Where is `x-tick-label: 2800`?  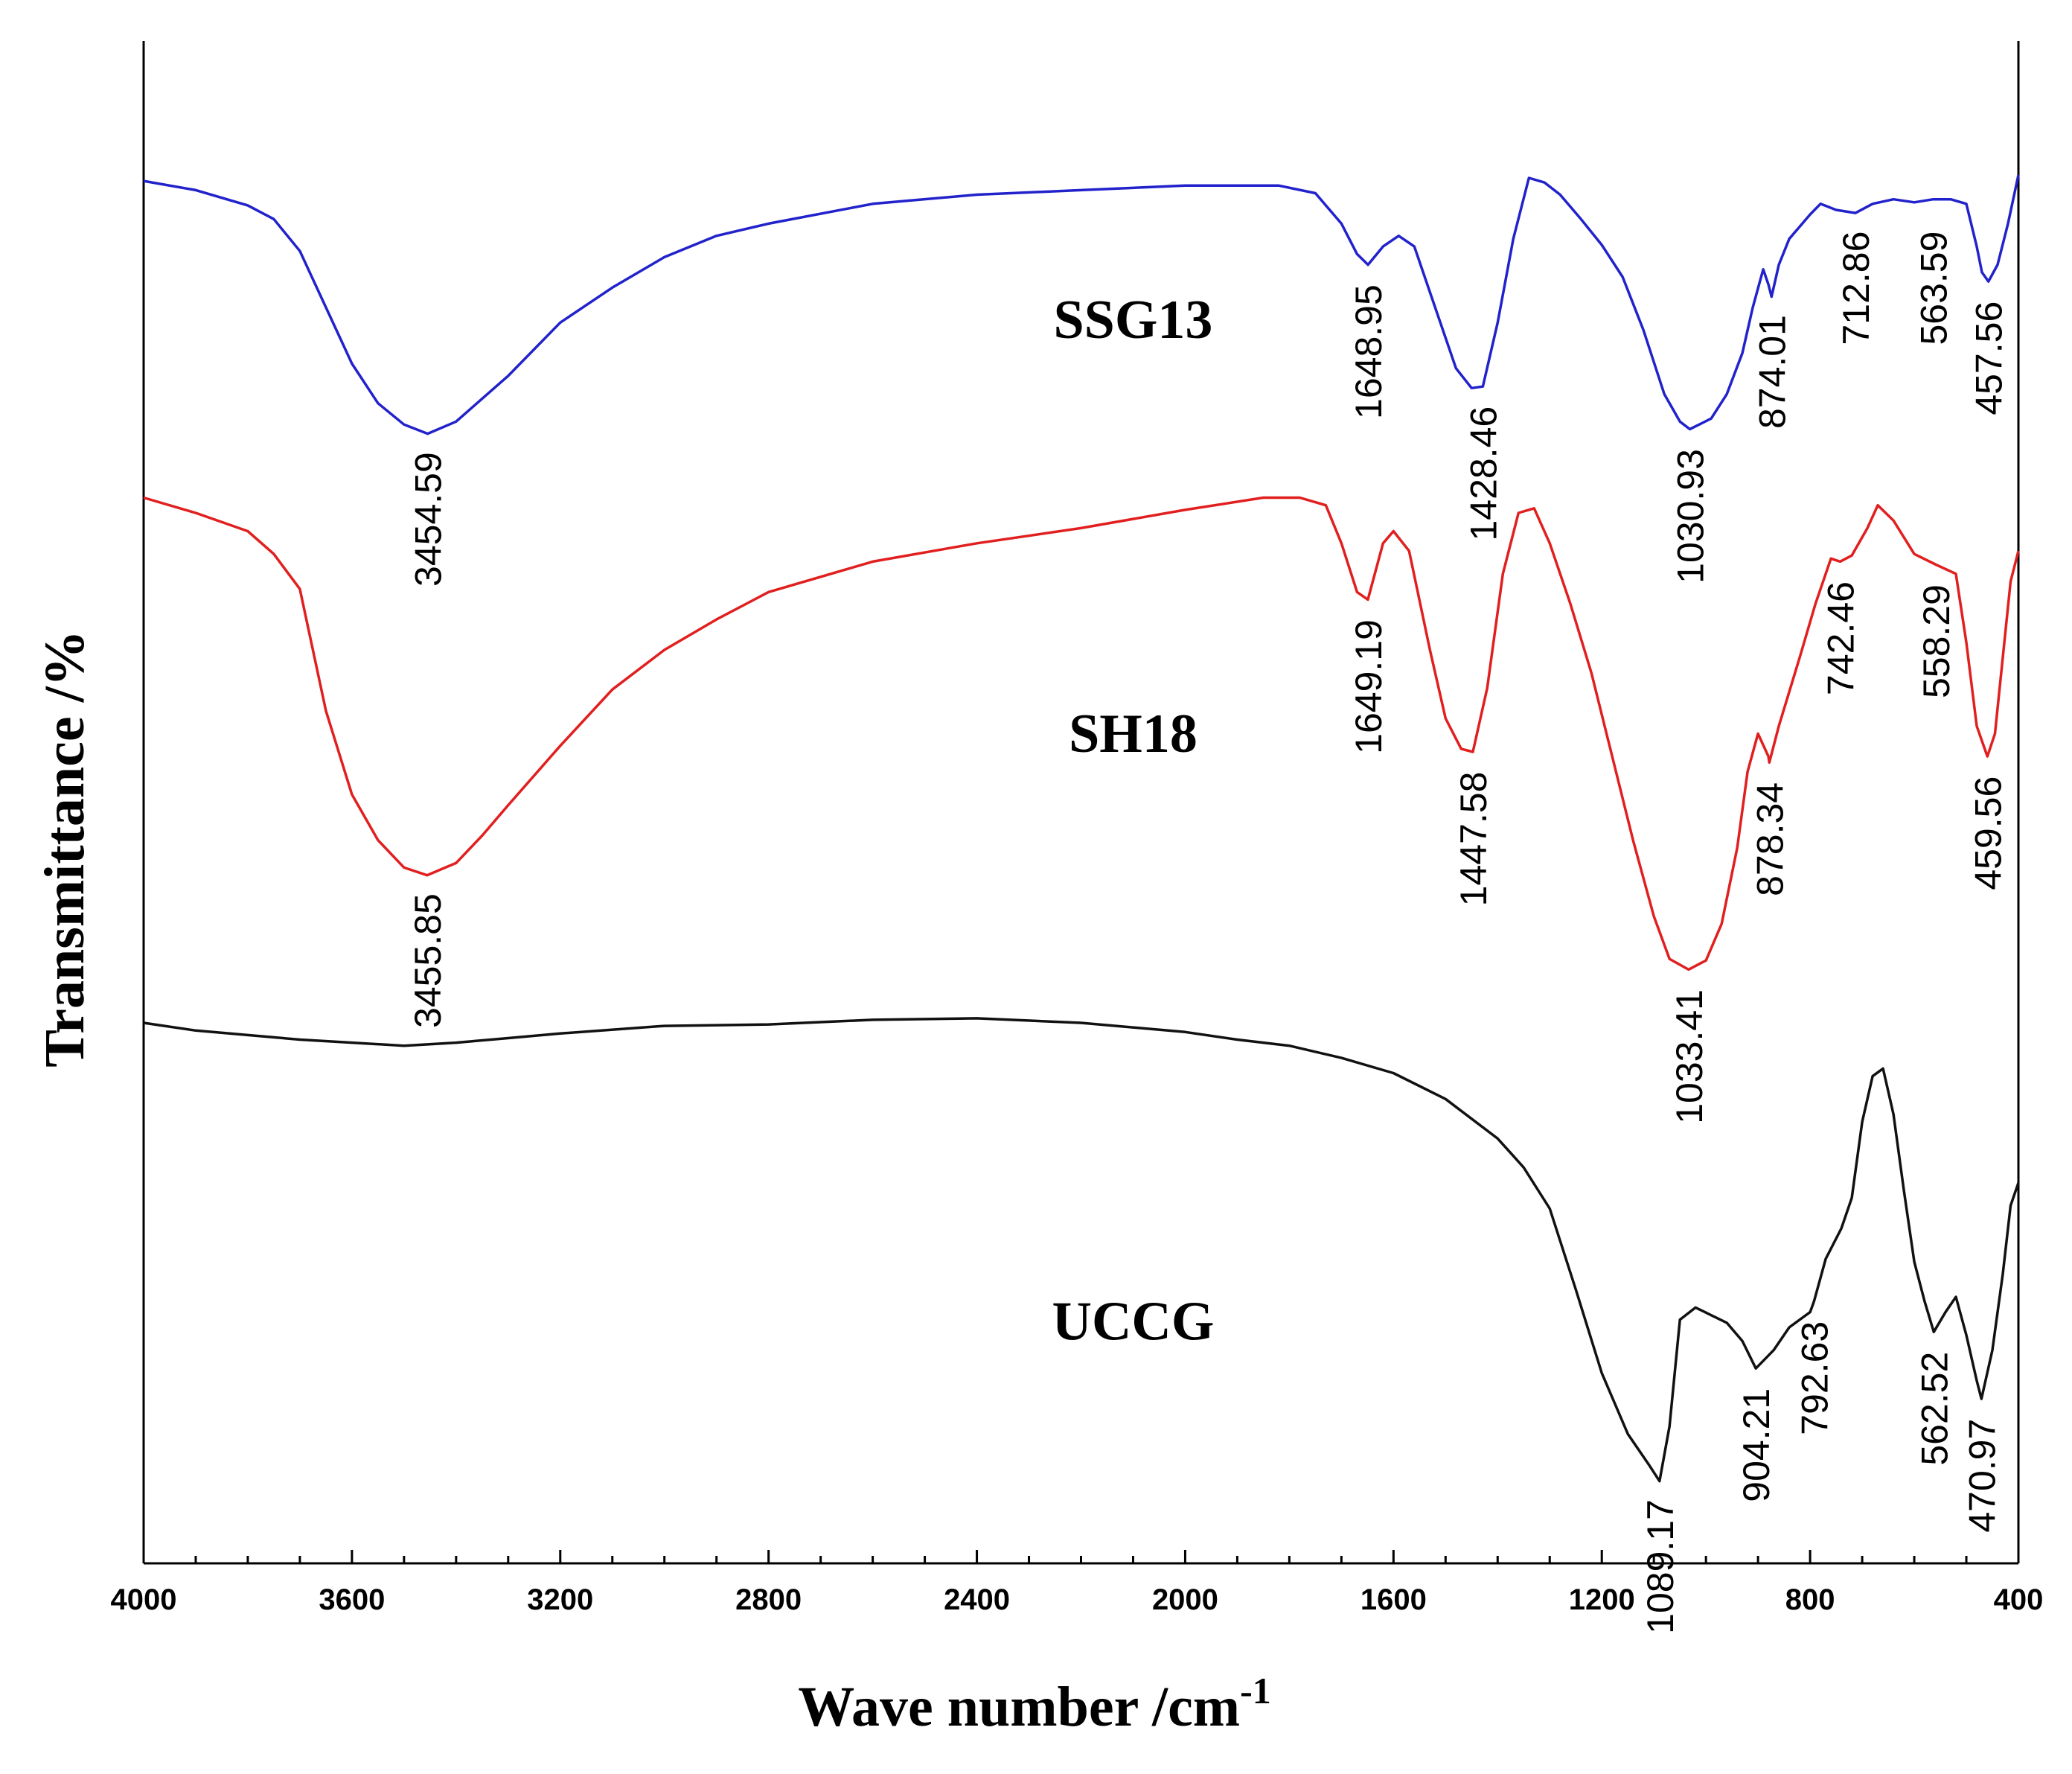 x-tick-label: 2800 is located at coordinates (768, 1600).